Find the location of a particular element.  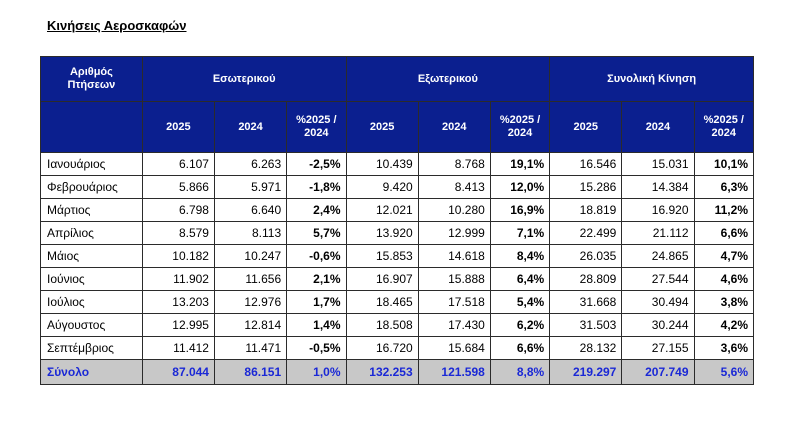

pct-cell: 4,6% is located at coordinates (723, 279).